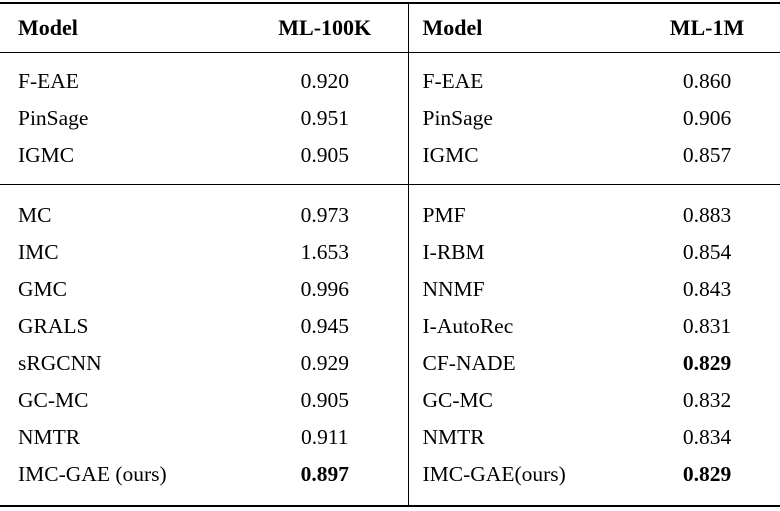 The width and height of the screenshot is (780, 511). I want to click on value-cell: 0.843, so click(707, 289).